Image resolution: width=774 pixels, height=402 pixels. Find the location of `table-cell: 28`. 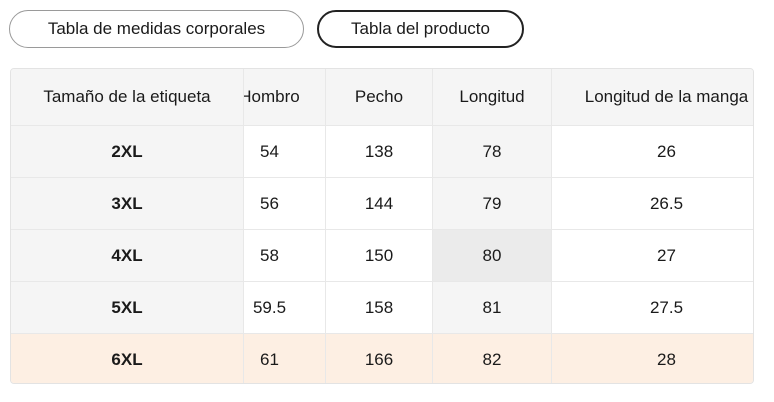

table-cell: 28 is located at coordinates (652, 358).